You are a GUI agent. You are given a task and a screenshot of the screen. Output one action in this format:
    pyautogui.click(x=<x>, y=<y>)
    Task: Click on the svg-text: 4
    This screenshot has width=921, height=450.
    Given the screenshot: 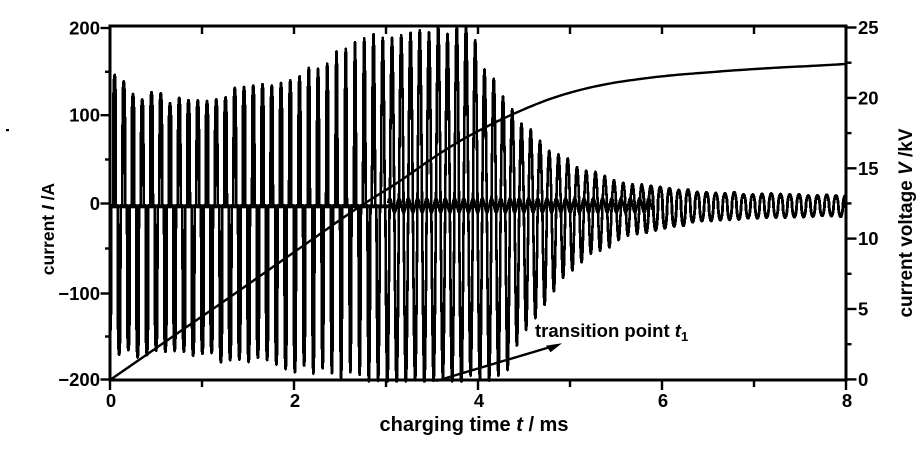 What is the action you would take?
    pyautogui.click(x=479, y=400)
    